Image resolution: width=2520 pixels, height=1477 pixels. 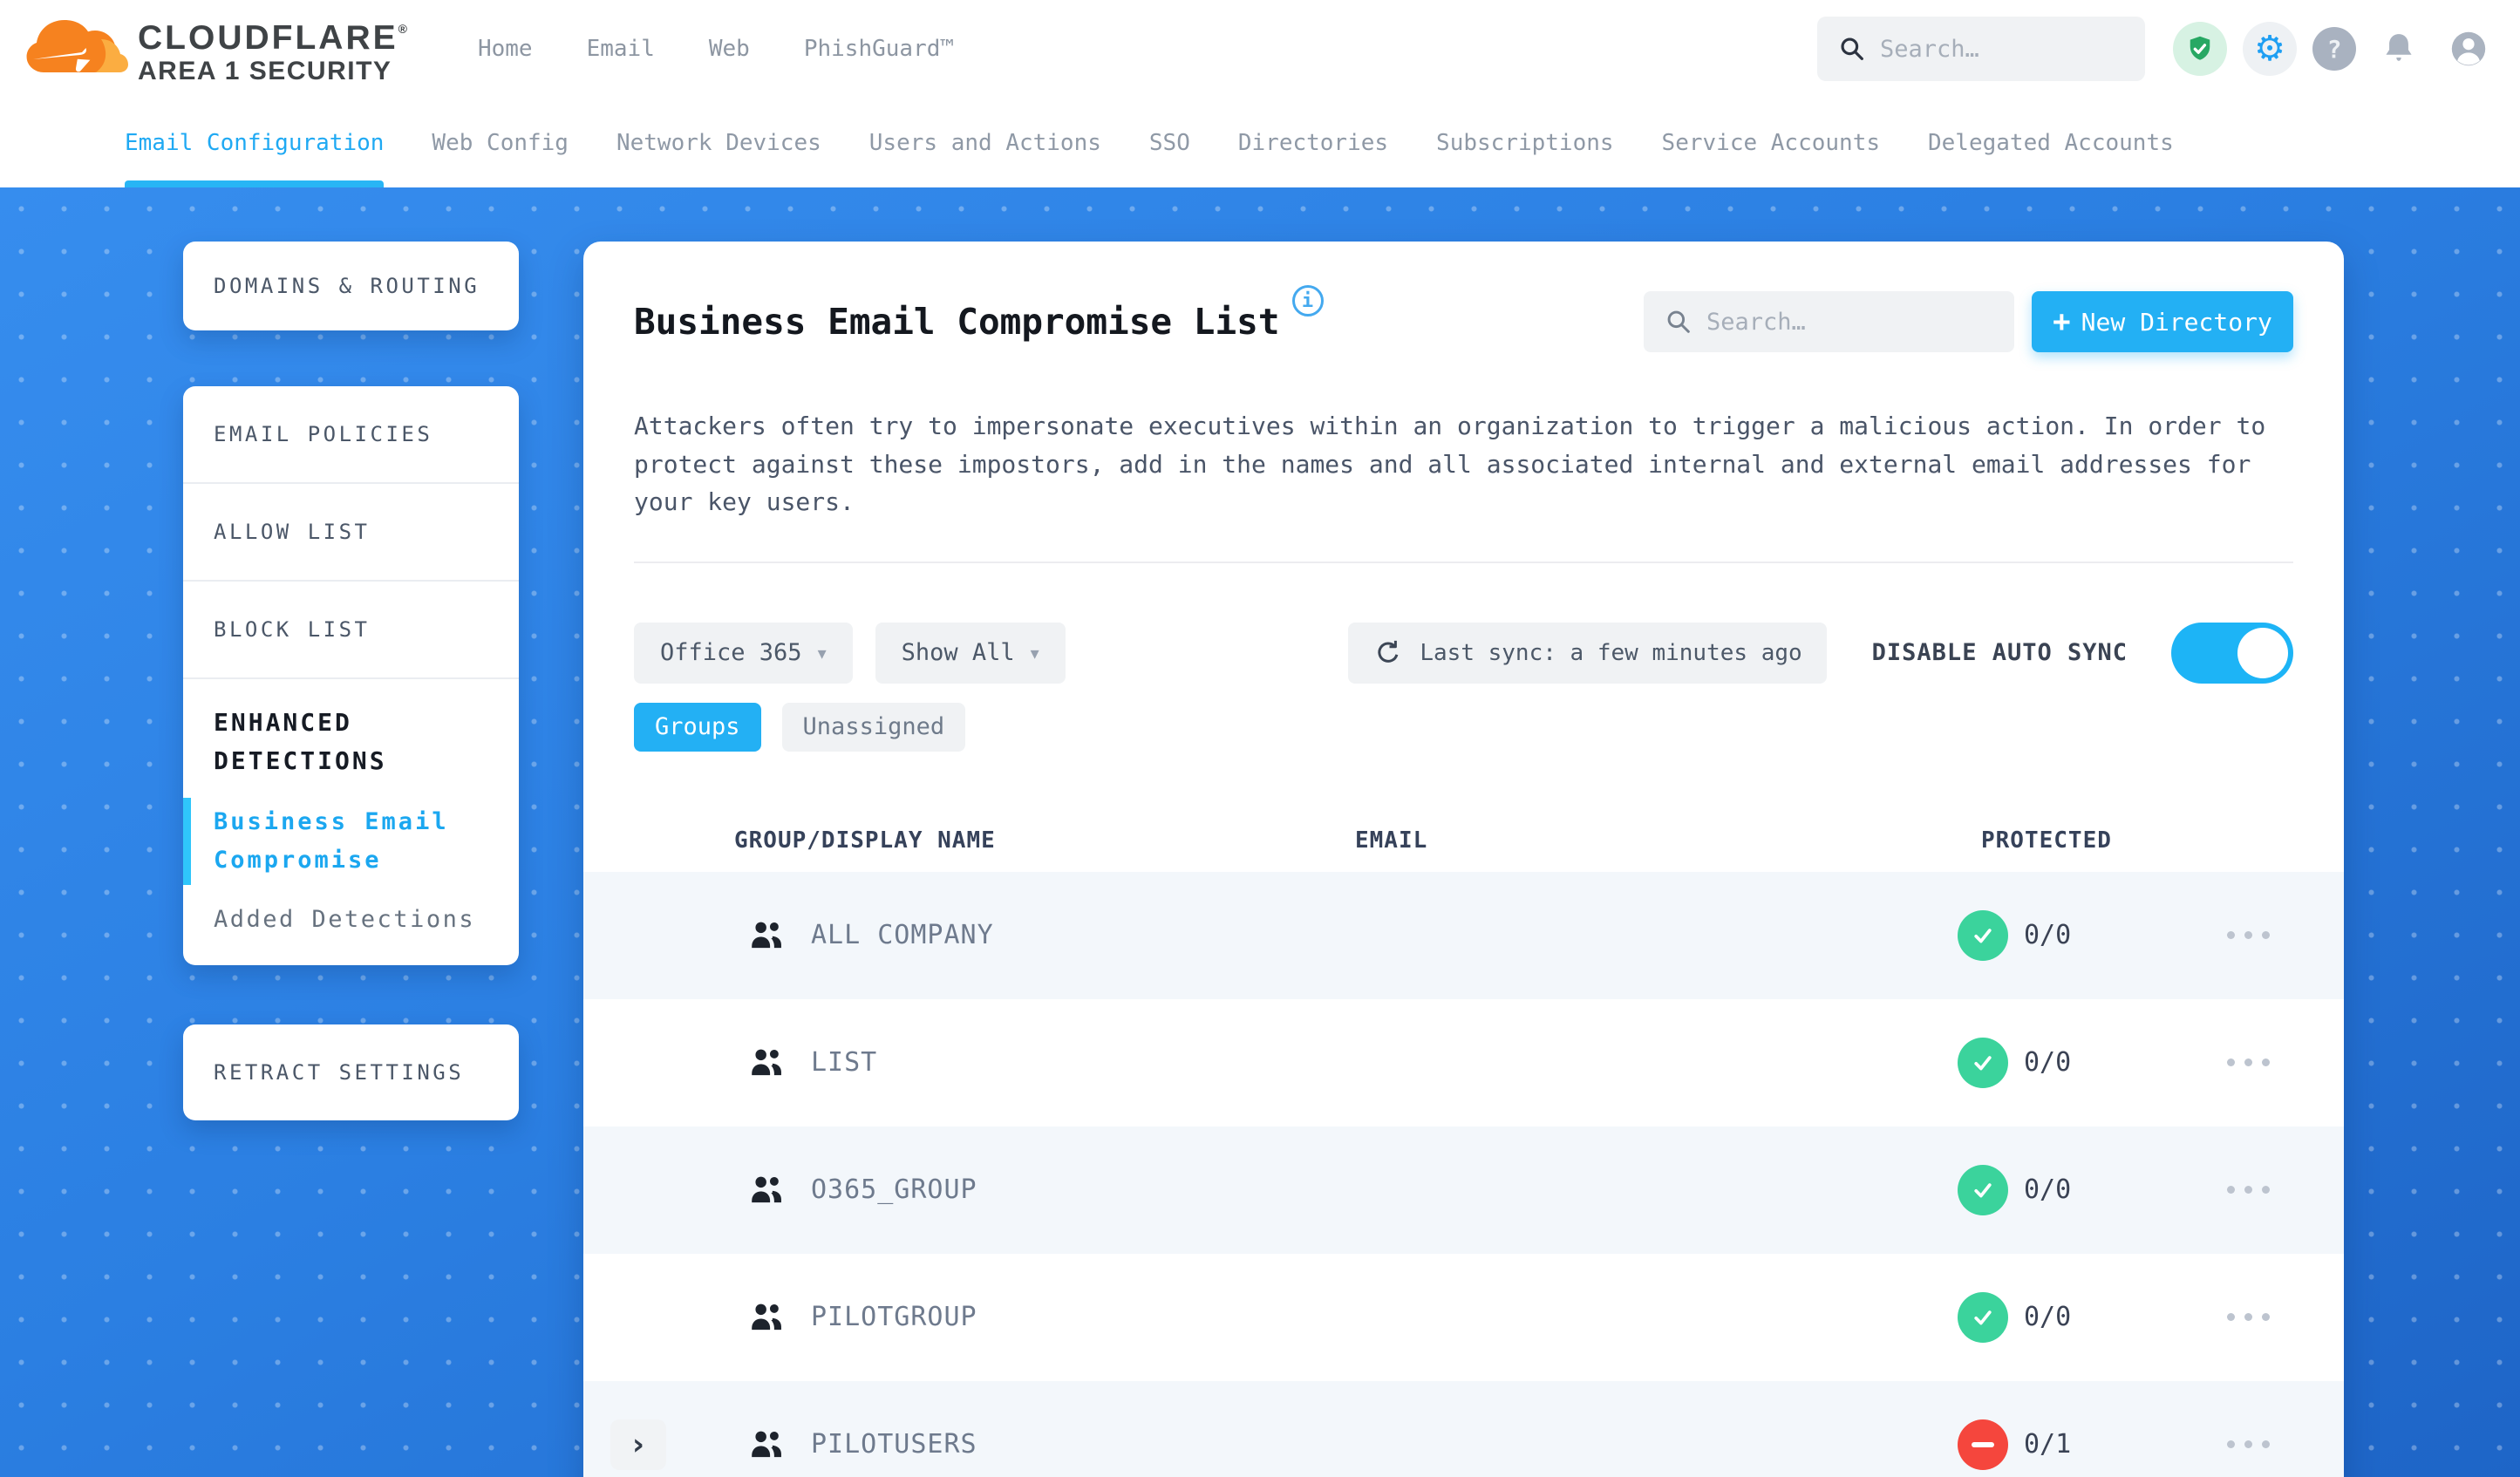 I want to click on sidebar-card-retract-settings: RETRACT SETTINGS, so click(x=351, y=1072).